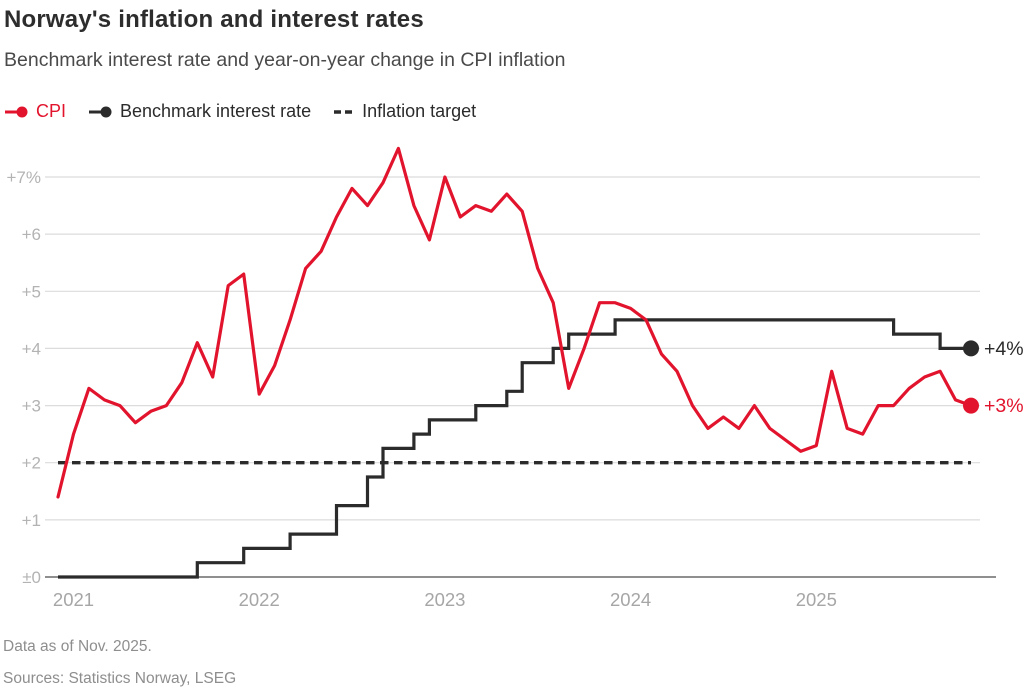 This screenshot has height=692, width=1024. I want to click on x-tick-label: 2023, so click(444, 599).